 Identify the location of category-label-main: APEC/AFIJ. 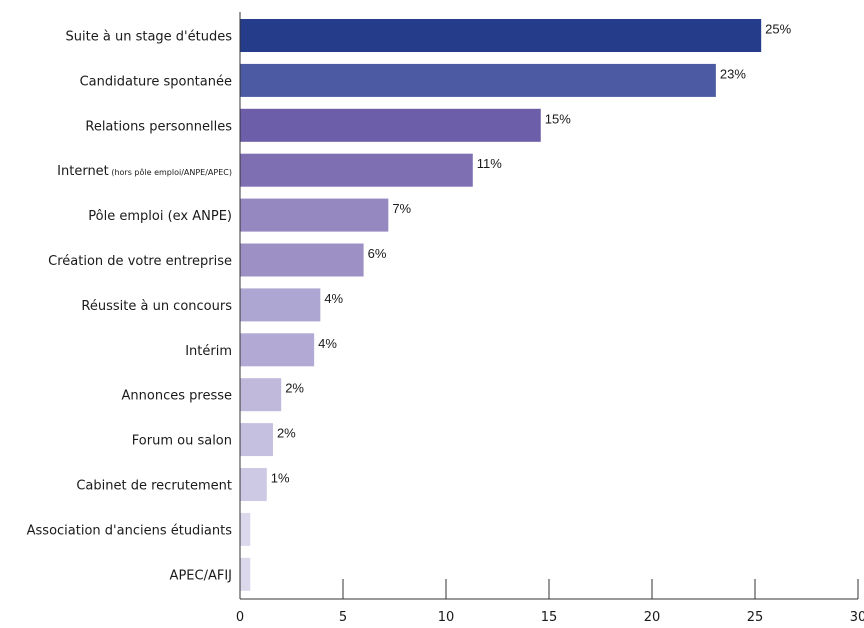
(201, 575).